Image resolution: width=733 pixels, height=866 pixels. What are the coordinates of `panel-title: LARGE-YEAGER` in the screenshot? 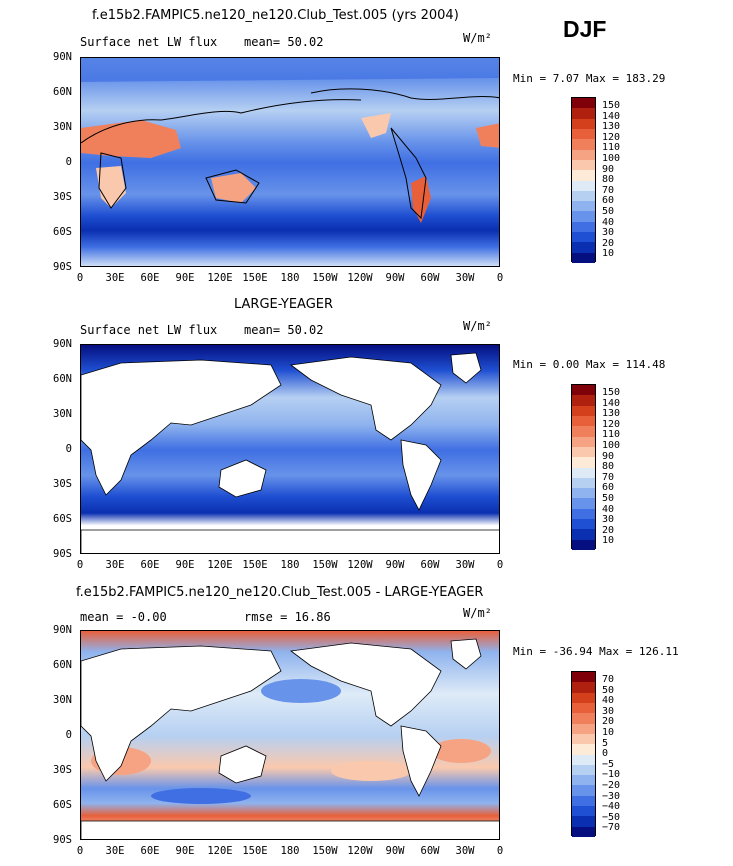 It's located at (284, 304).